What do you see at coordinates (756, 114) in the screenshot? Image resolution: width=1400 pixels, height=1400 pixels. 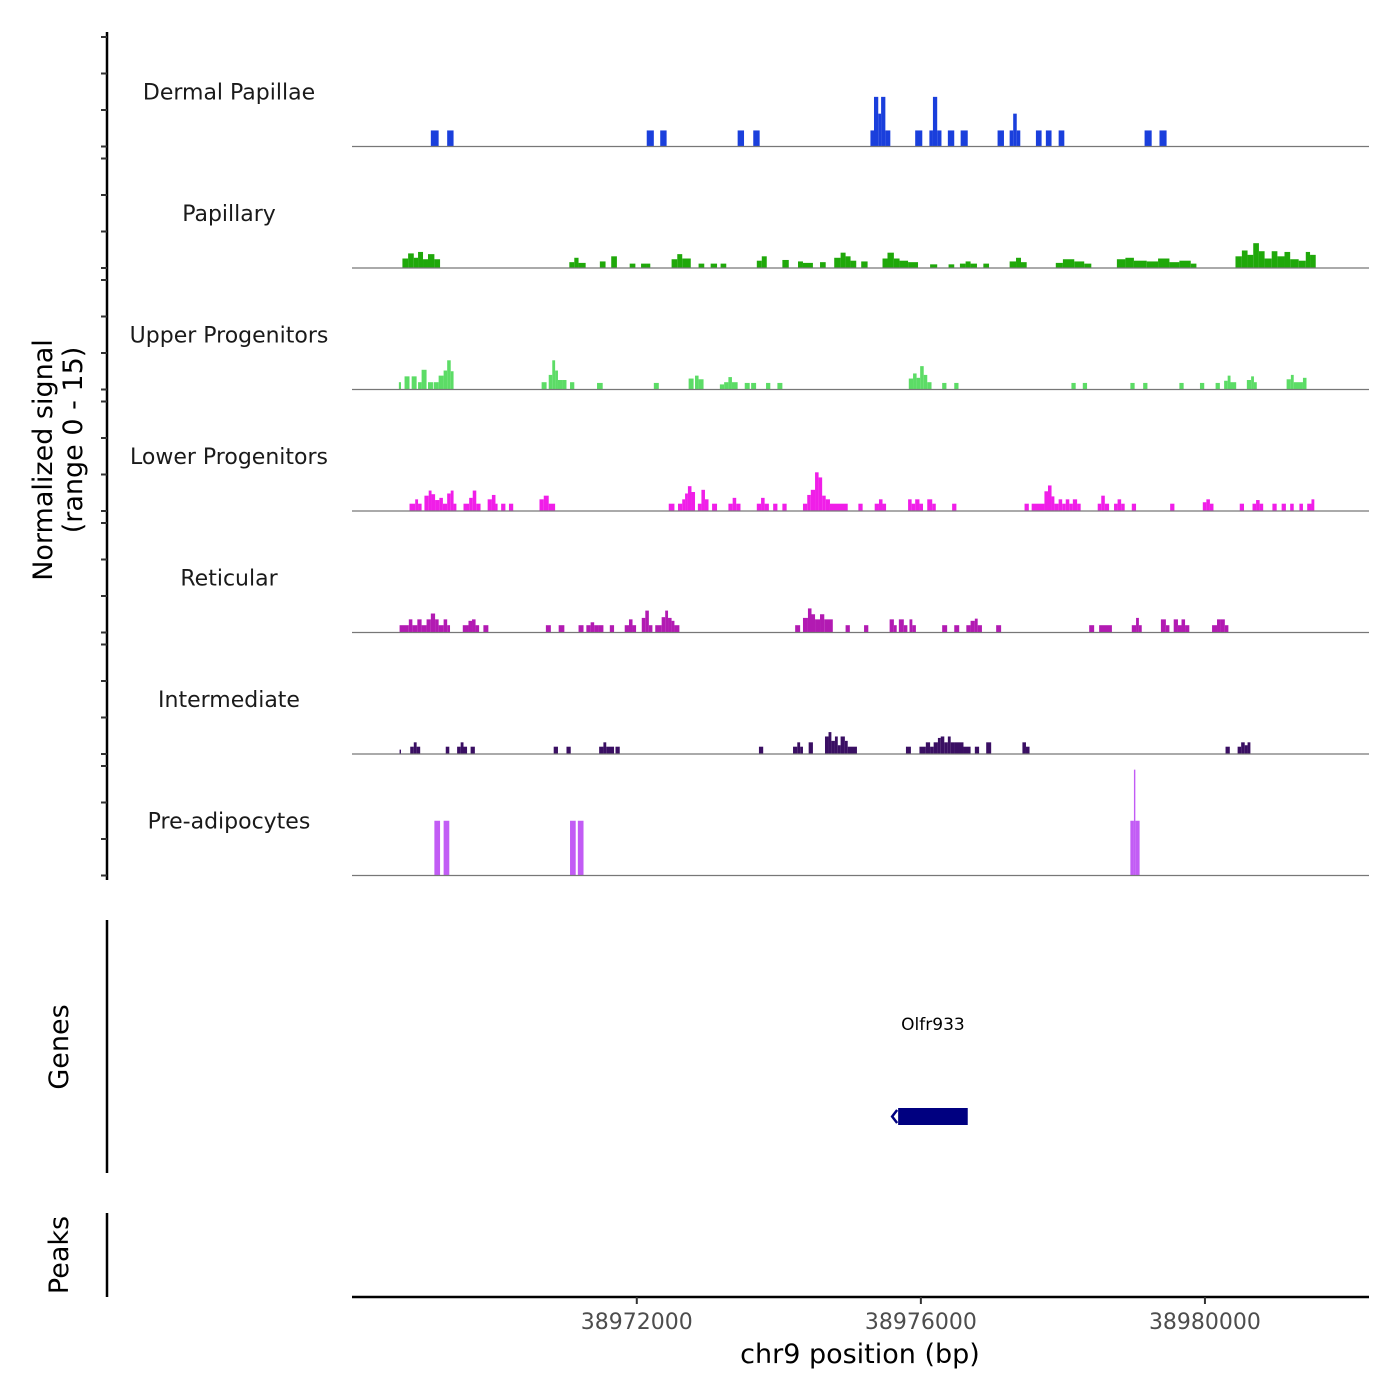 I see `track-dermal-papillae: Dermal Papillae` at bounding box center [756, 114].